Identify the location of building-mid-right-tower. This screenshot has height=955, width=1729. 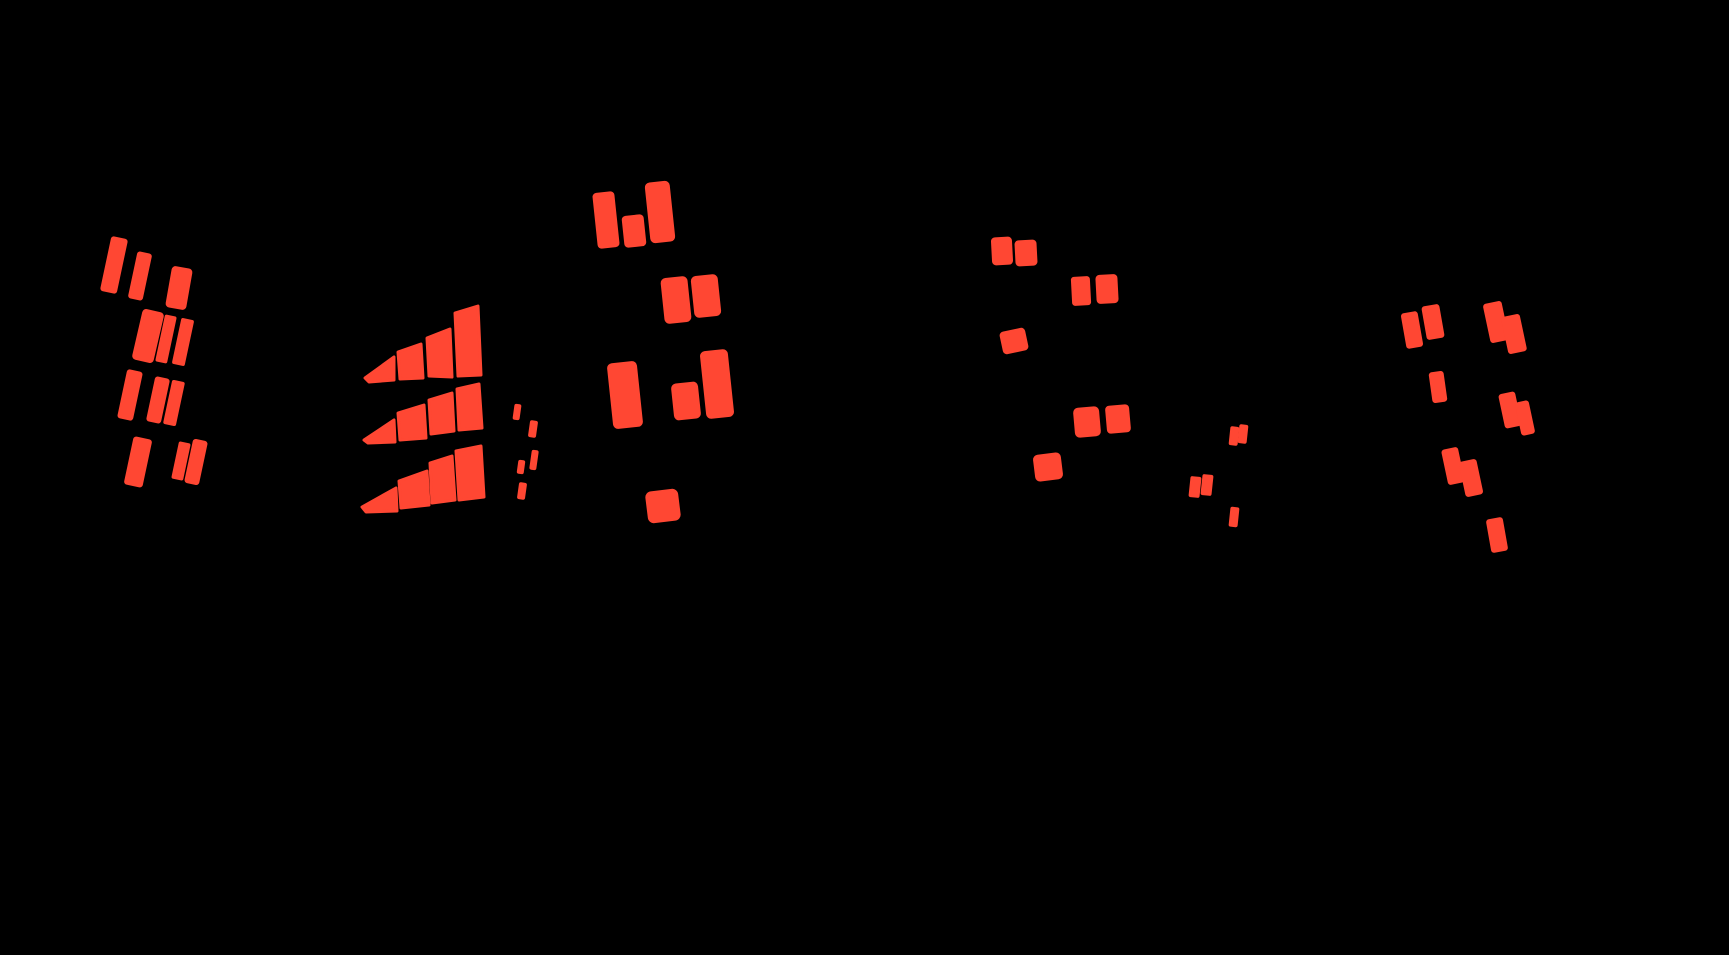
(1060, 359).